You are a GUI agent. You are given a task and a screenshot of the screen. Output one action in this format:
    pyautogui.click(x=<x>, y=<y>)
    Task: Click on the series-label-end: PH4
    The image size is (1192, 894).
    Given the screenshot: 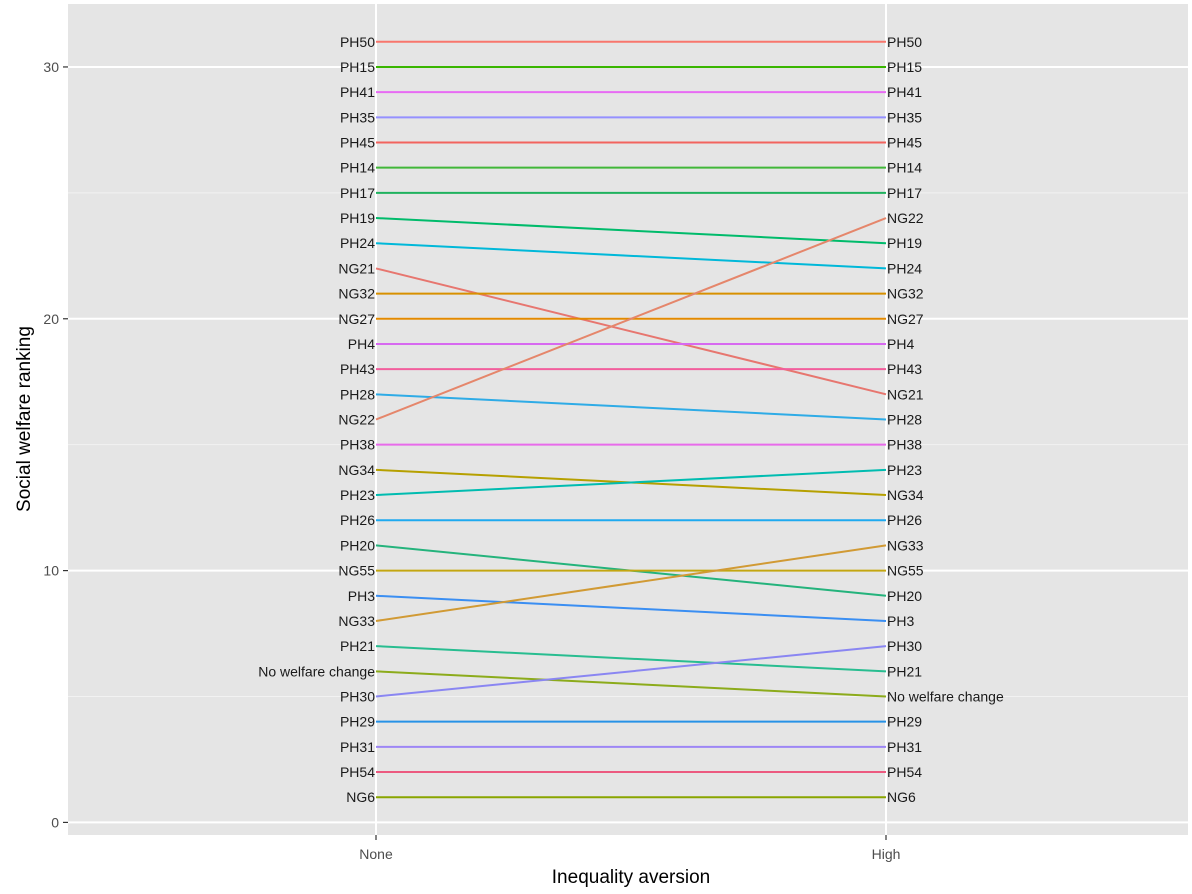 What is the action you would take?
    pyautogui.click(x=900, y=344)
    